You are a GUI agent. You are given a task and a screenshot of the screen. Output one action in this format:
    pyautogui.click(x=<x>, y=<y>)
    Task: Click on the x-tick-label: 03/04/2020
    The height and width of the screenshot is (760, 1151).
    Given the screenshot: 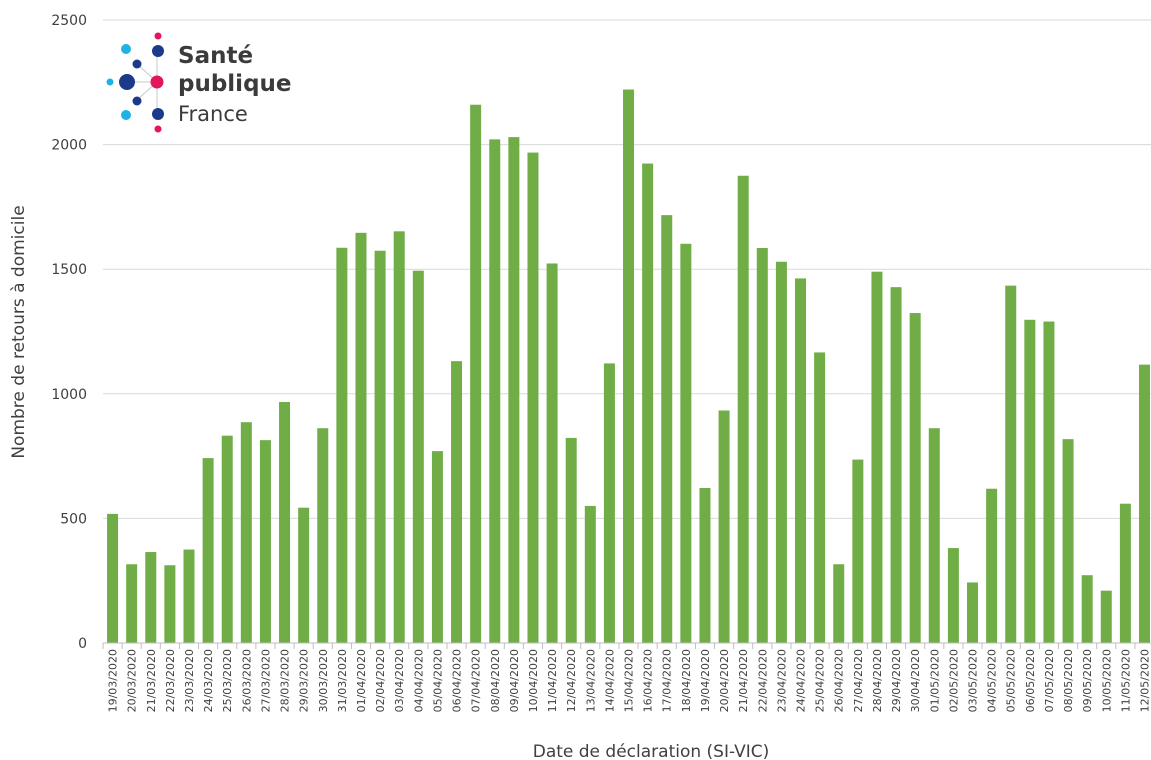 What is the action you would take?
    pyautogui.click(x=399, y=680)
    